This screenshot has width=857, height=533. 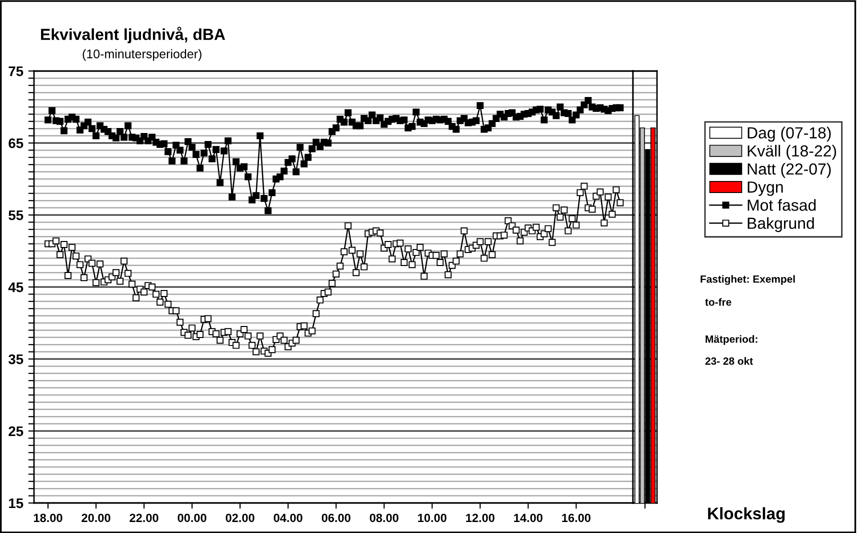 What do you see at coordinates (16, 71) in the screenshot?
I see `y-tick-label: 75` at bounding box center [16, 71].